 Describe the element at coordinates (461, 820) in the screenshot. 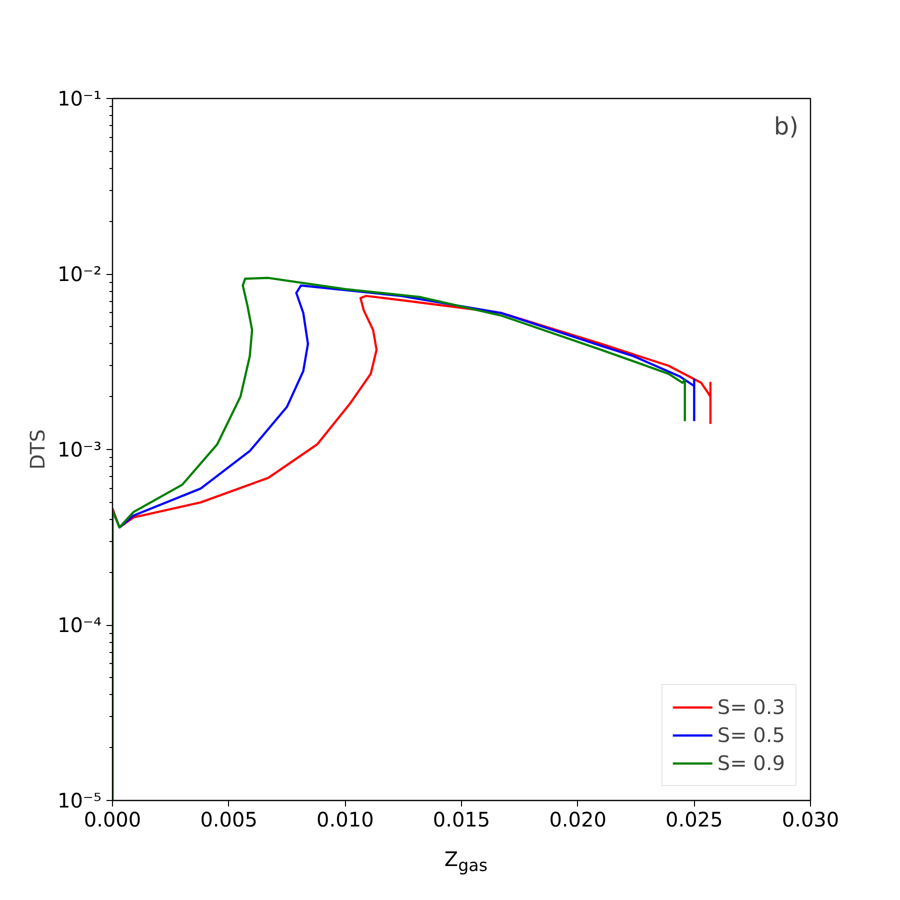

I see `x-tick-label: 0.015` at that location.